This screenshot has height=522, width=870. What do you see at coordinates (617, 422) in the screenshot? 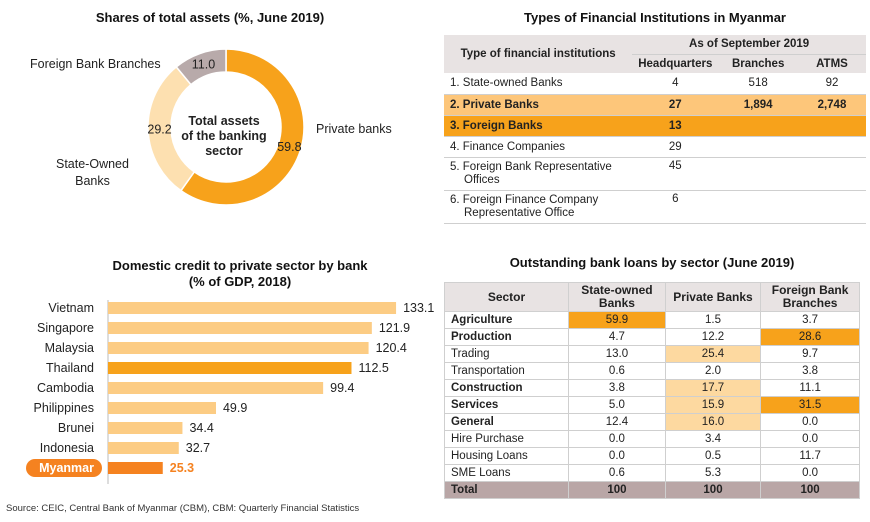
I see `loan-sob: 12.4` at bounding box center [617, 422].